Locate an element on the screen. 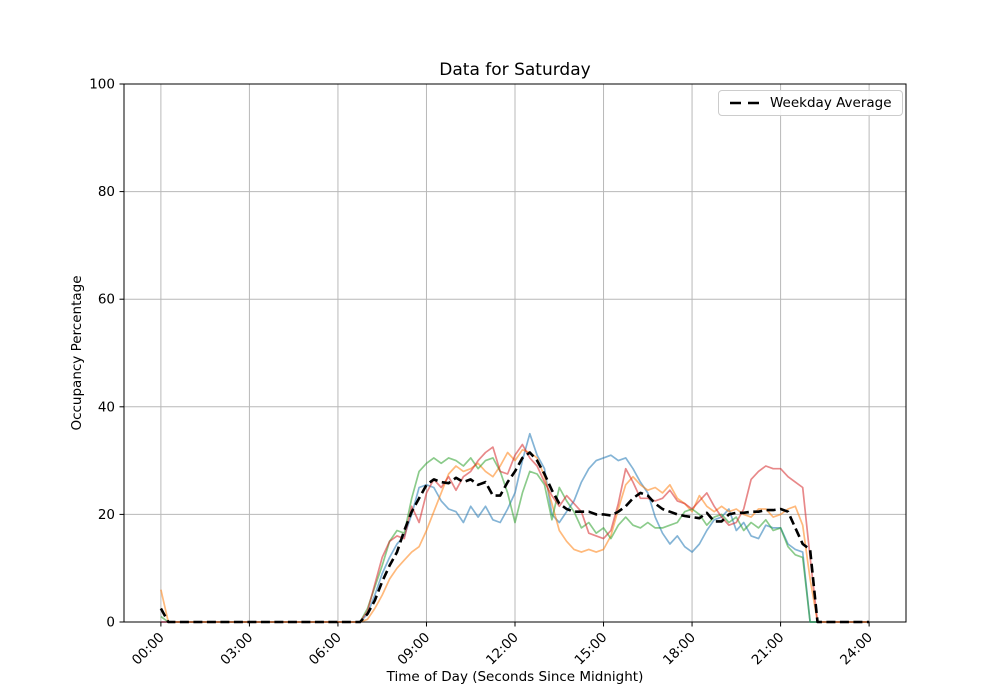 The width and height of the screenshot is (1000, 700). legend-dash-sample-icon is located at coordinates (745, 103).